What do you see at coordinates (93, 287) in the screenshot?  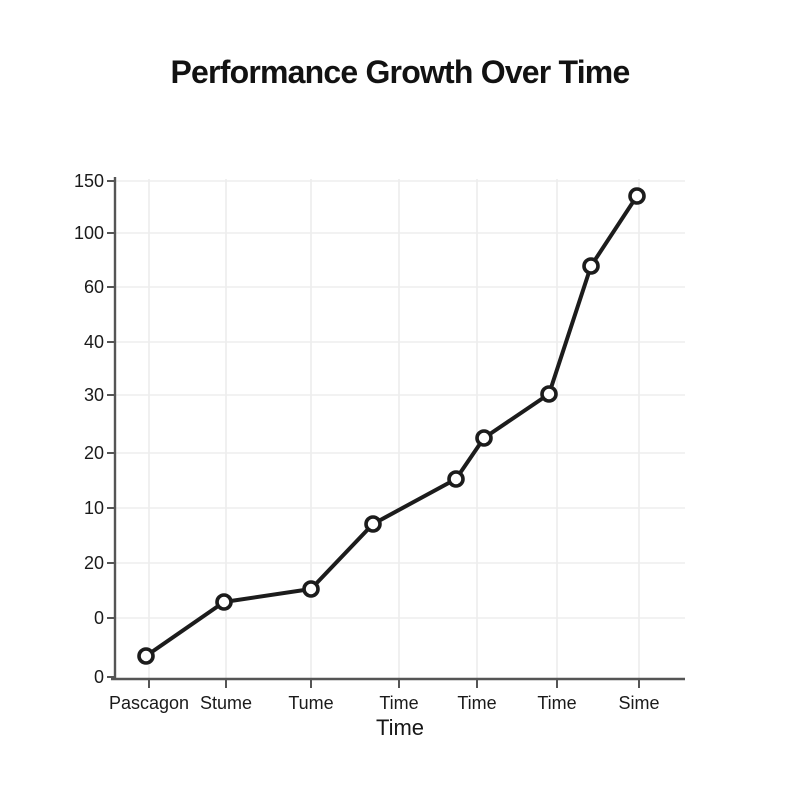 I see `y-tick-label: 60` at bounding box center [93, 287].